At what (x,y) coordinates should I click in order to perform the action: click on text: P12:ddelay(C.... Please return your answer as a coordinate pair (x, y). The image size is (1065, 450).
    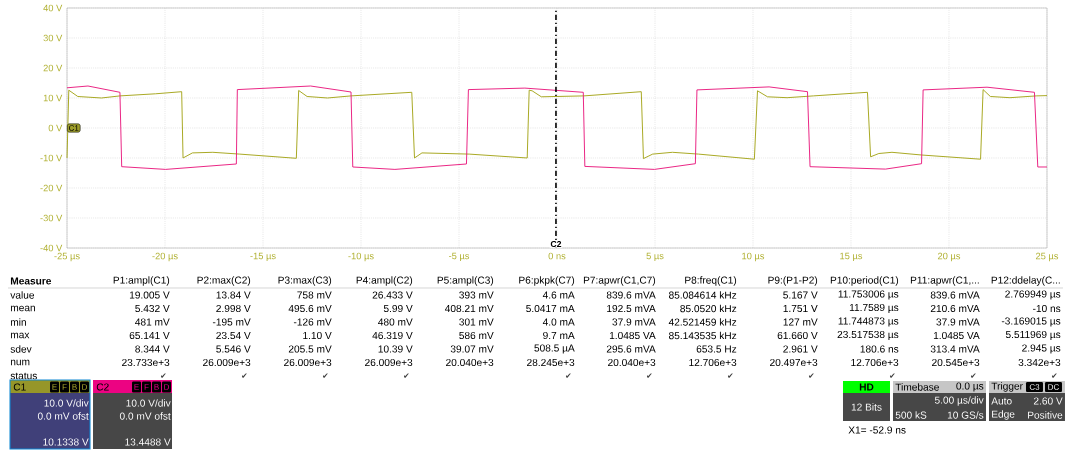
    Looking at the image, I should click on (1025, 281).